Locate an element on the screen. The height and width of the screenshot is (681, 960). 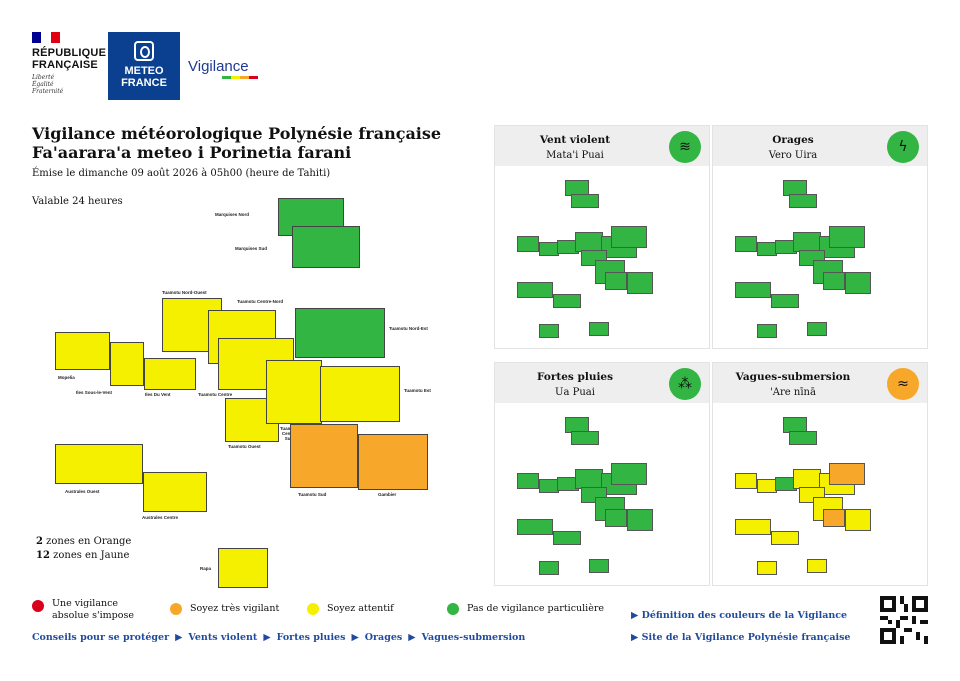
panel-subtitle: 'Are nīnā is located at coordinates (793, 392).